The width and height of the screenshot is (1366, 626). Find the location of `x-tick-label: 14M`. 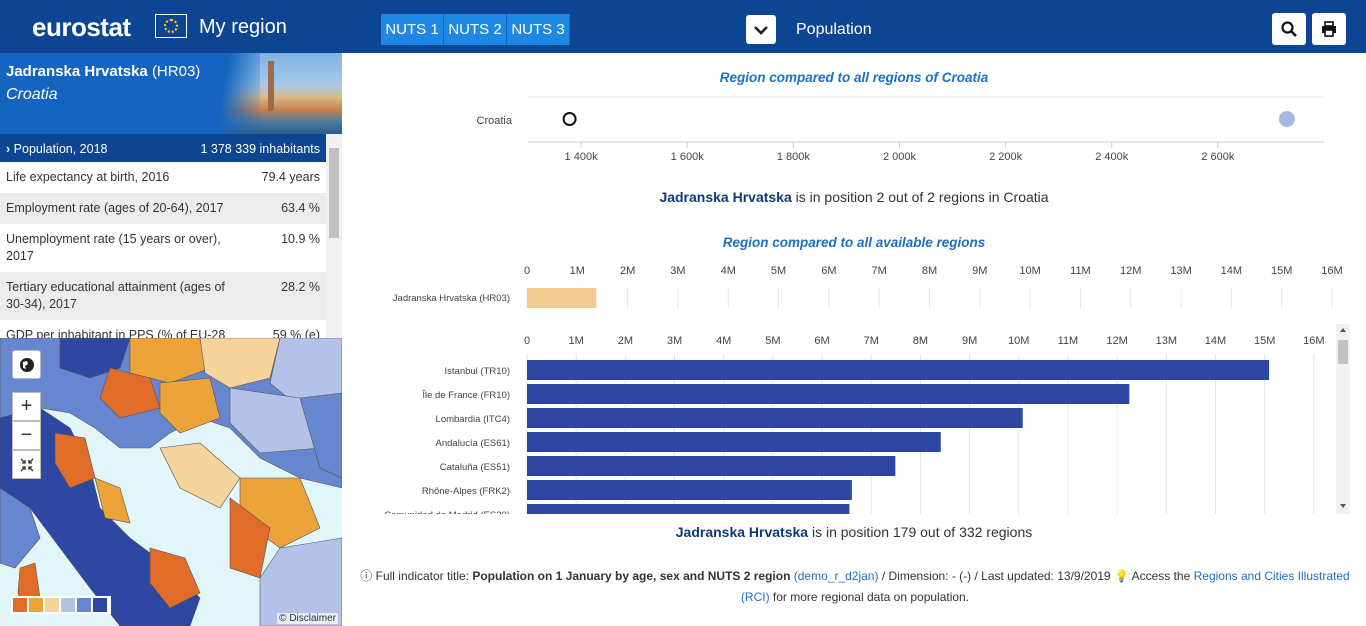

x-tick-label: 14M is located at coordinates (1231, 271).